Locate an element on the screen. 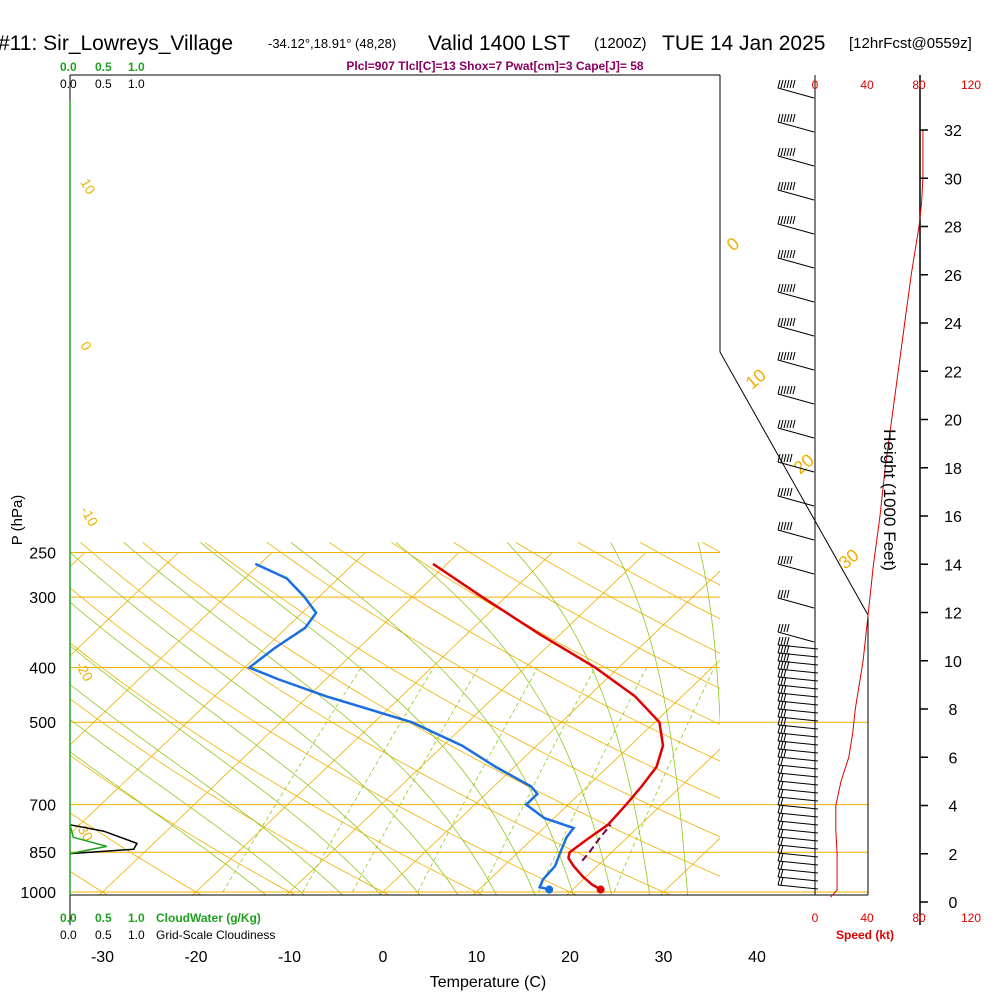 This screenshot has height=1000, width=1000. temp-tick-label: 20 is located at coordinates (570, 957).